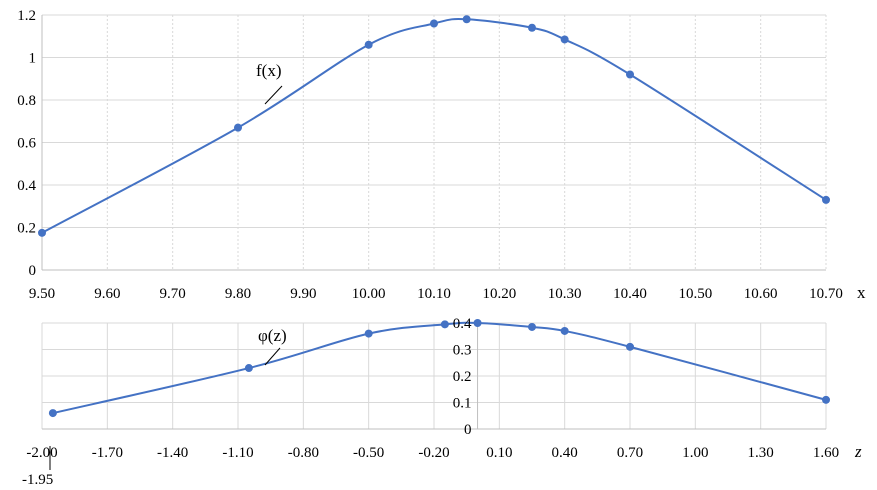 The image size is (877, 490). What do you see at coordinates (462, 404) in the screenshot?
I see `phi-chart-y-tick-label: 0.1` at bounding box center [462, 404].